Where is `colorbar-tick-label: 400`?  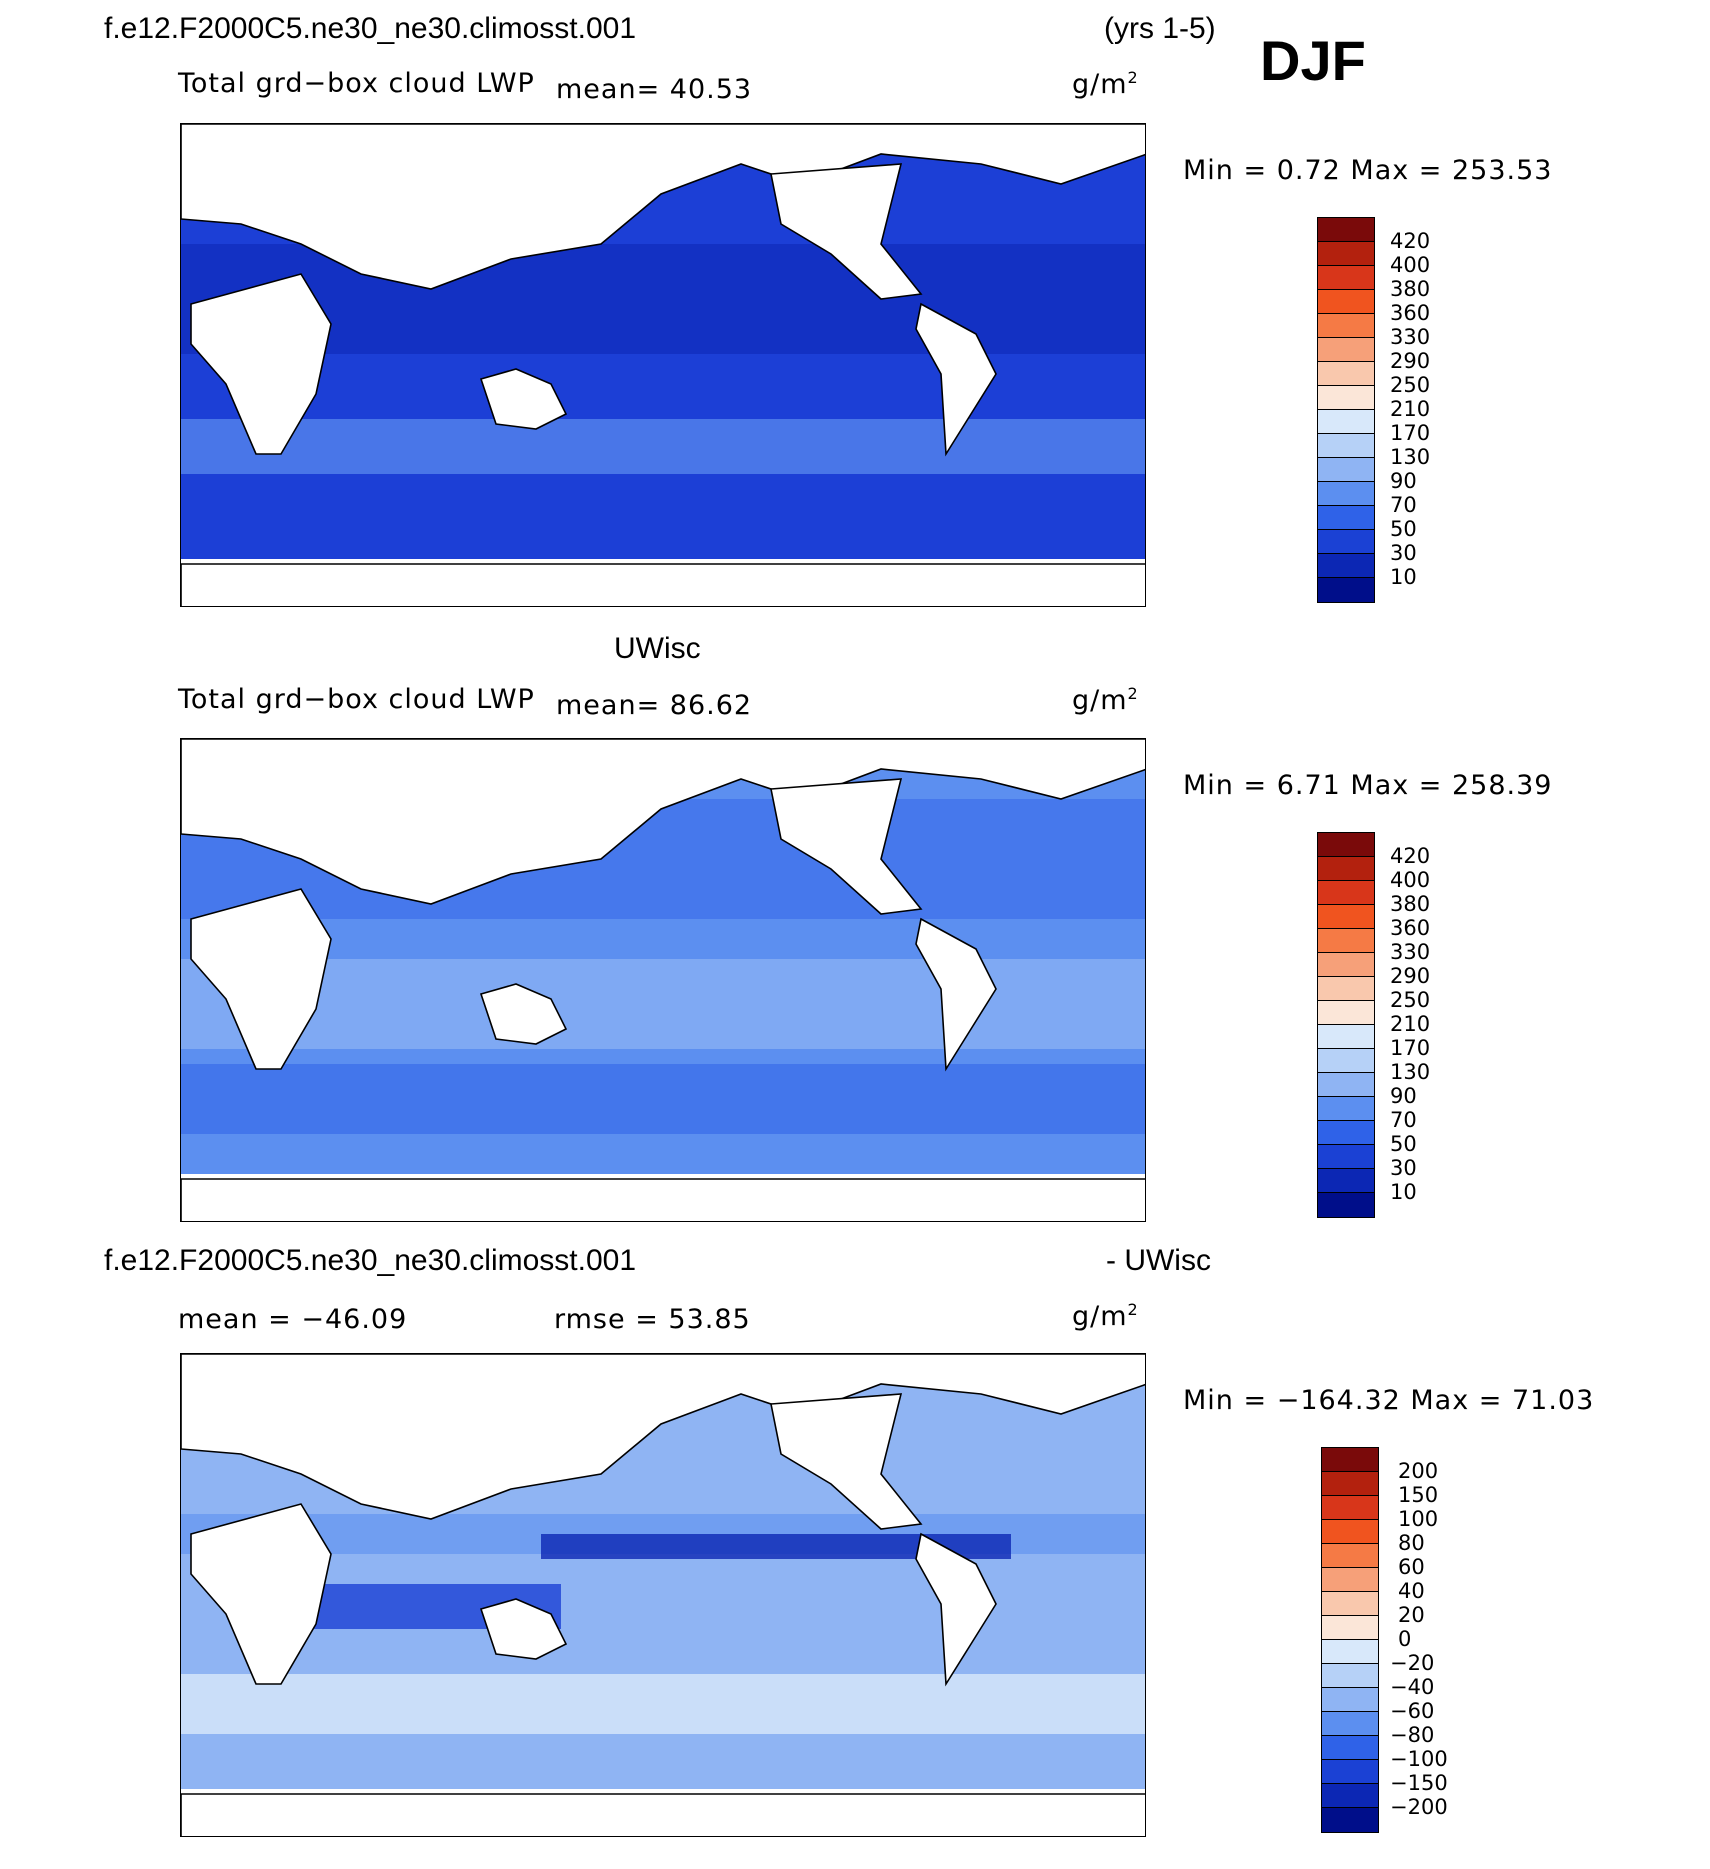
colorbar-tick-label: 400 is located at coordinates (1410, 265).